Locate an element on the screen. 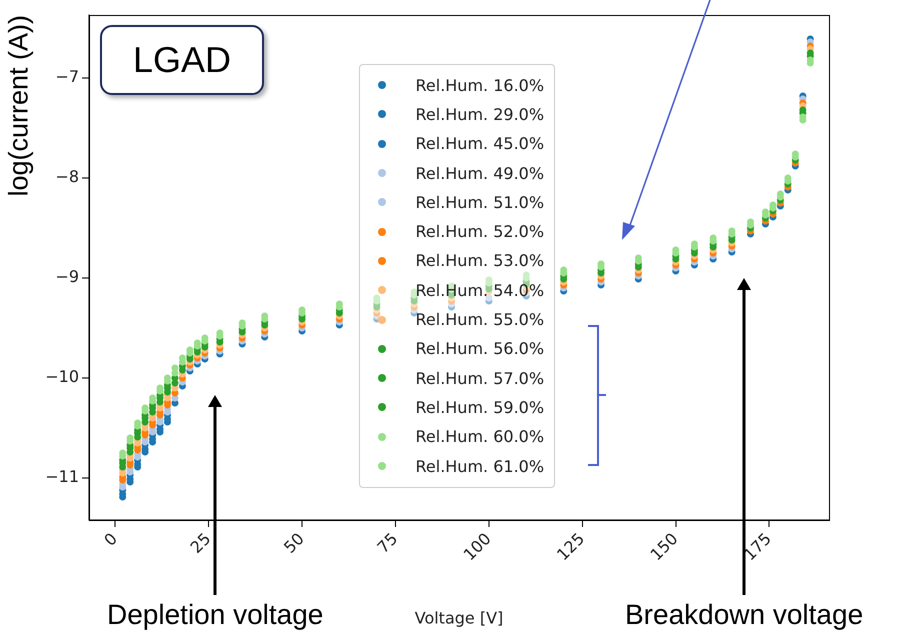  legend-label: Rel.Hum. 51.0% is located at coordinates (480, 202).